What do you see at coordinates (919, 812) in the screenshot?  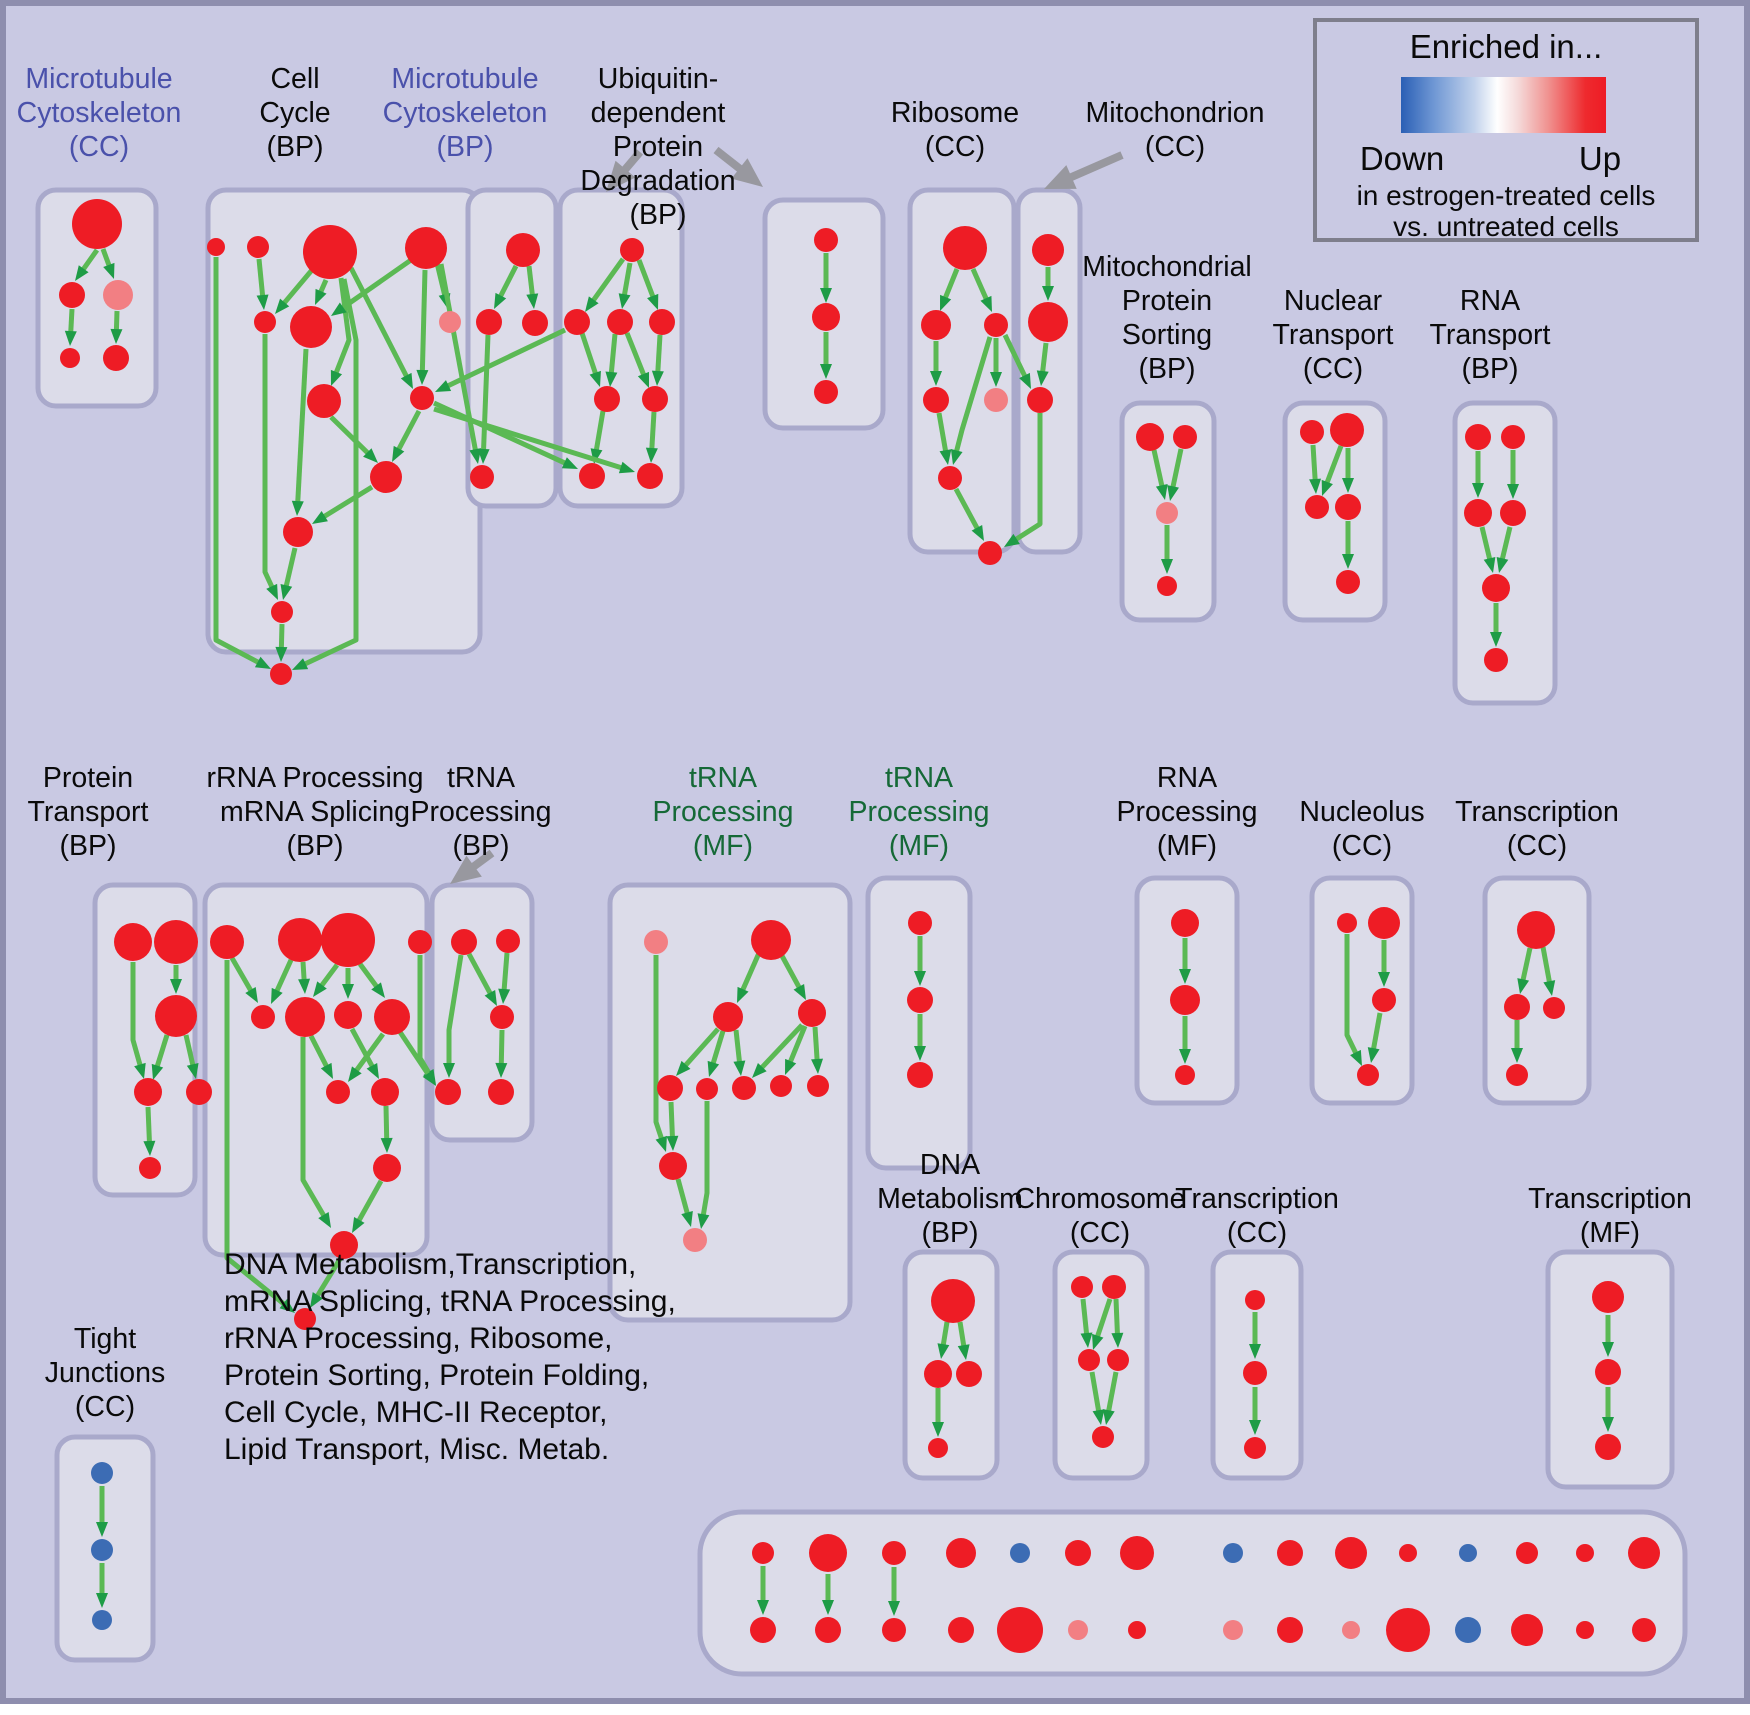 I see `group-label-trna-processing-mf-small: tRNA Processing (MF)` at bounding box center [919, 812].